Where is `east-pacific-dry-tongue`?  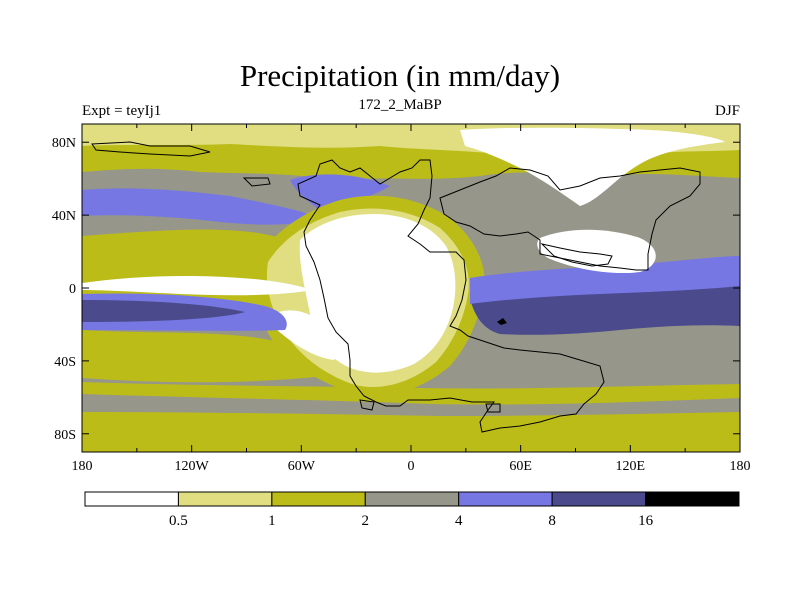
east-pacific-dry-tongue is located at coordinates (197, 285).